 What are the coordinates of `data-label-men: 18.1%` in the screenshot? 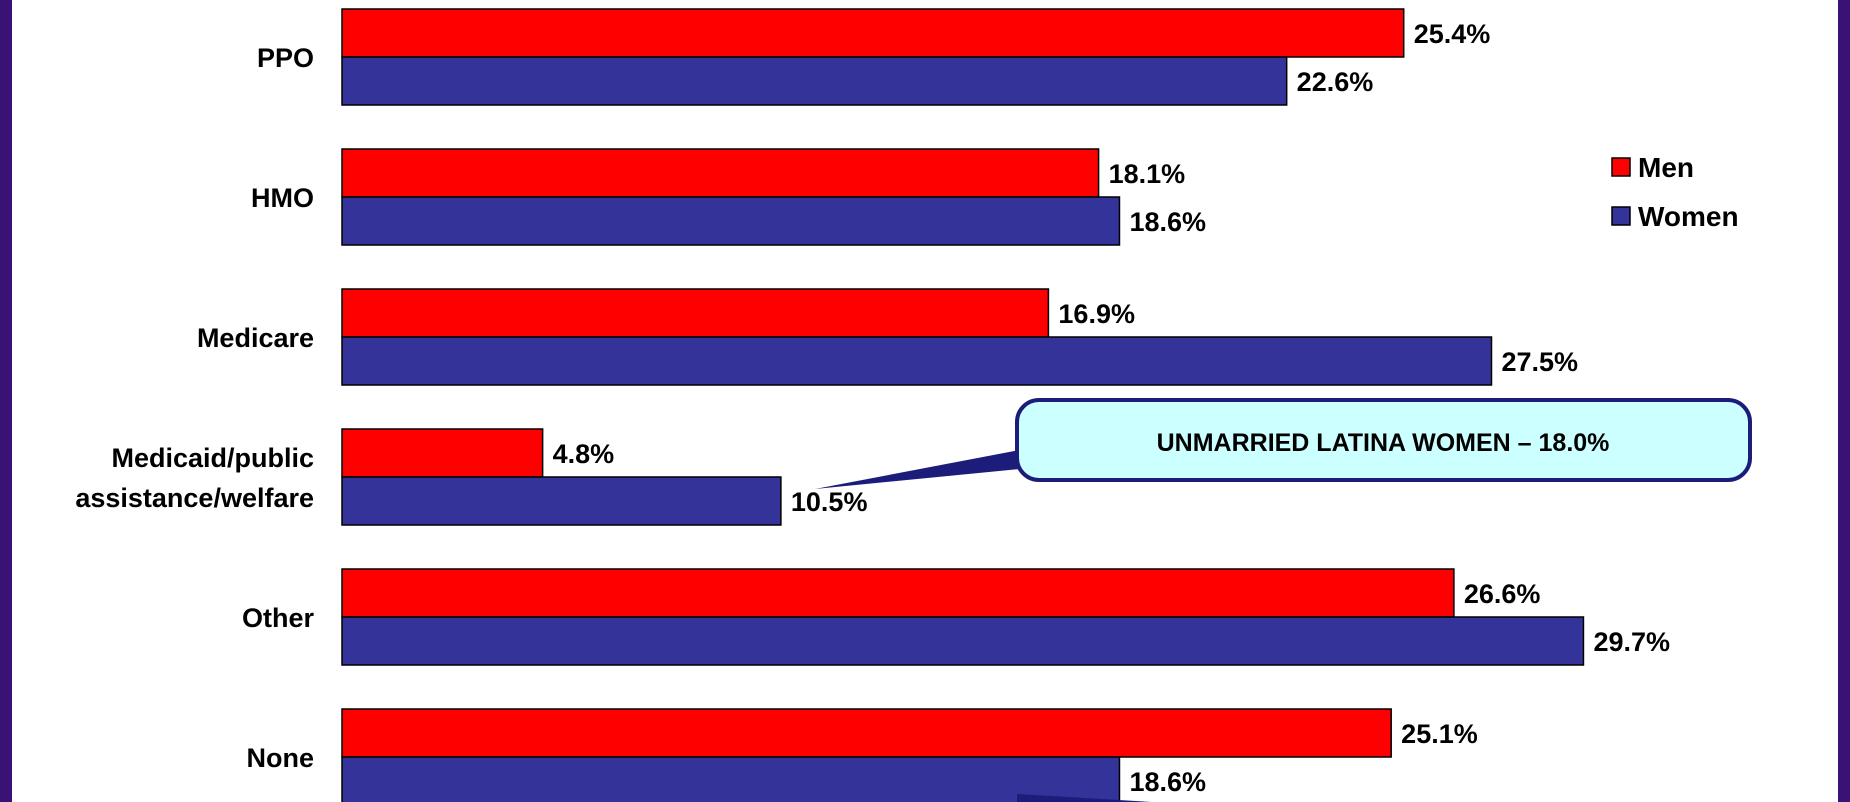 It's located at (1147, 174).